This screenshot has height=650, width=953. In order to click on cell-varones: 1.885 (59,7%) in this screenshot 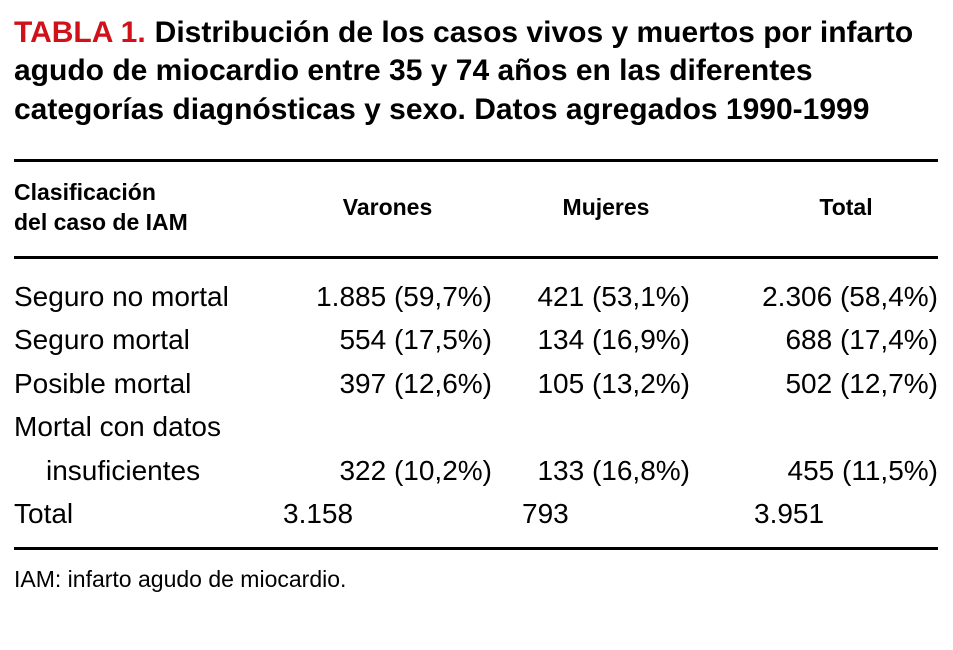, I will do `click(404, 296)`.